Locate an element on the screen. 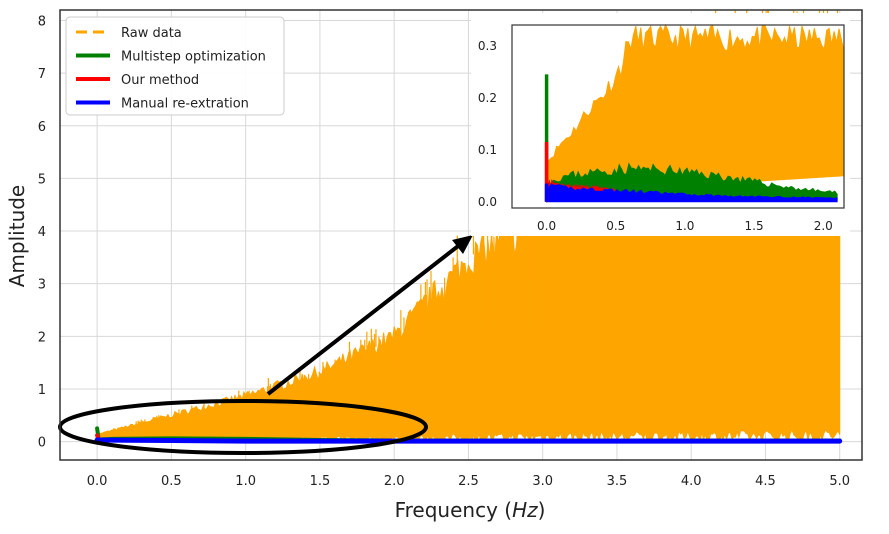 The image size is (889, 534). legend-label: Manual re-extration is located at coordinates (185, 104).